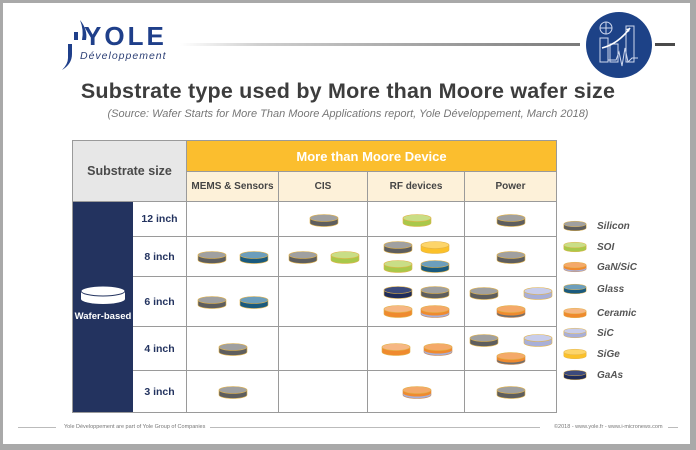 The height and width of the screenshot is (450, 696). I want to click on cell-12-inch-rf, so click(416, 219).